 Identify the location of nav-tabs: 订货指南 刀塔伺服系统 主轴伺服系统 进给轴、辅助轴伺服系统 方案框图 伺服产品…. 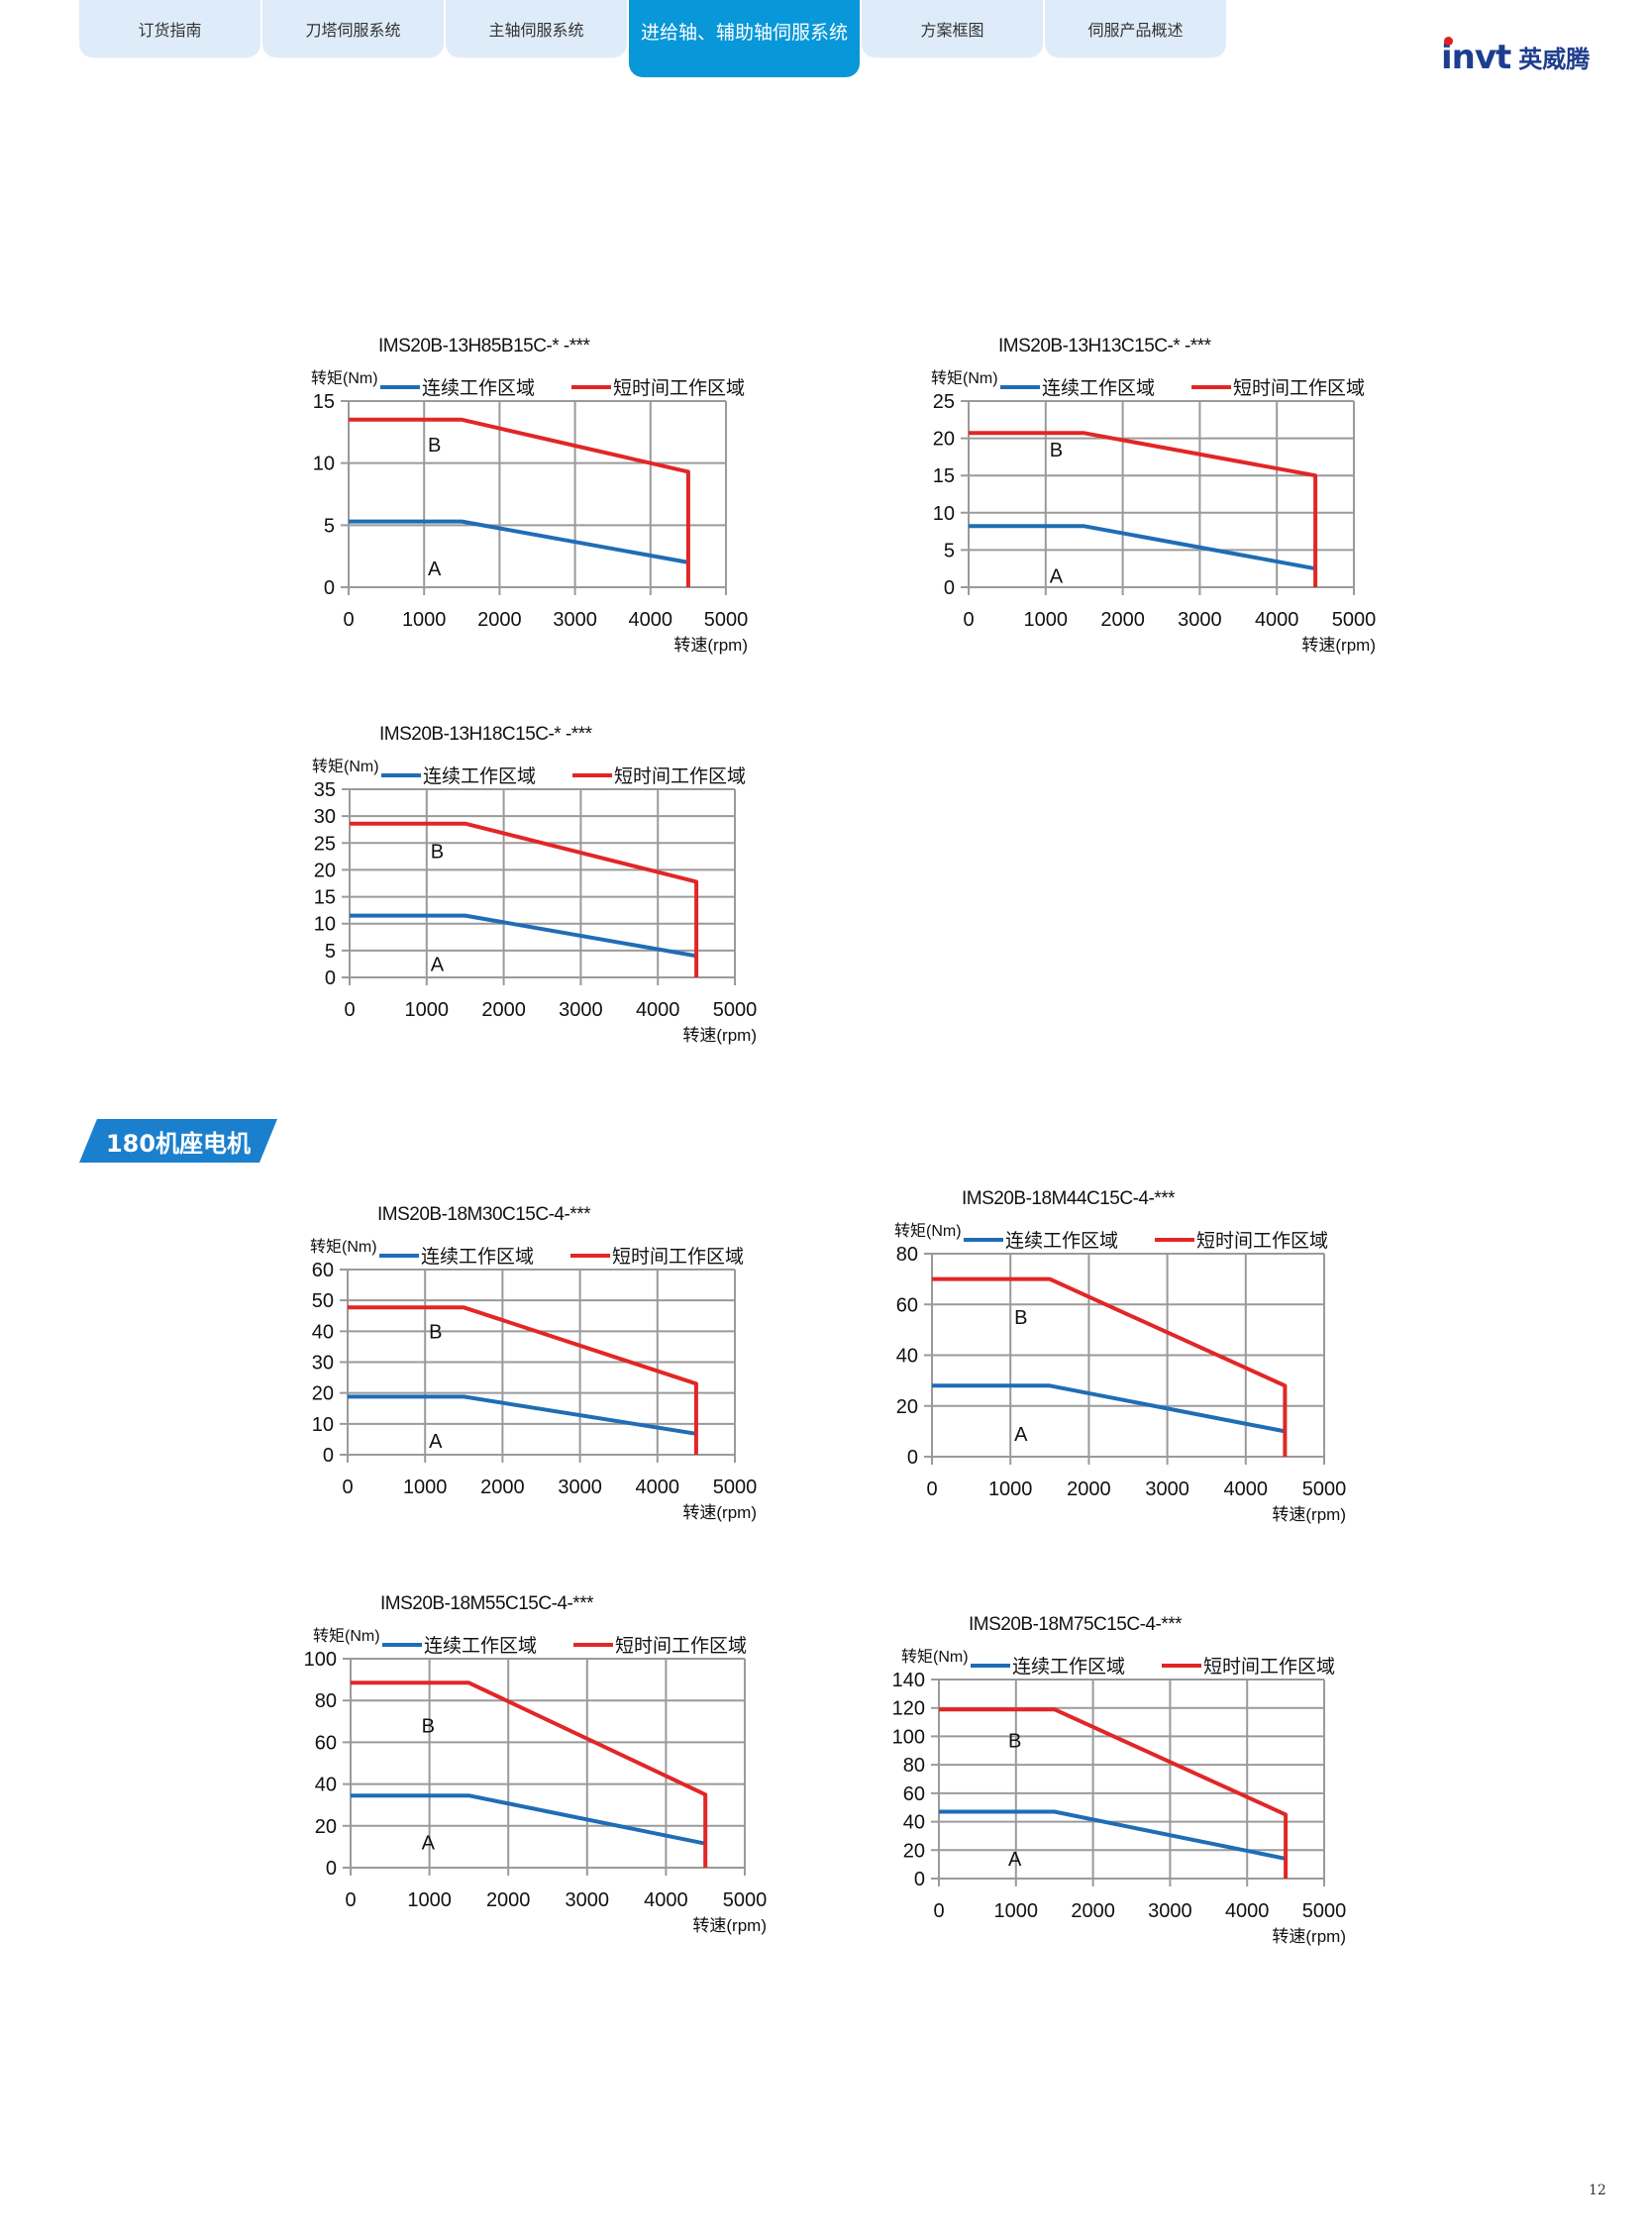
(653, 40).